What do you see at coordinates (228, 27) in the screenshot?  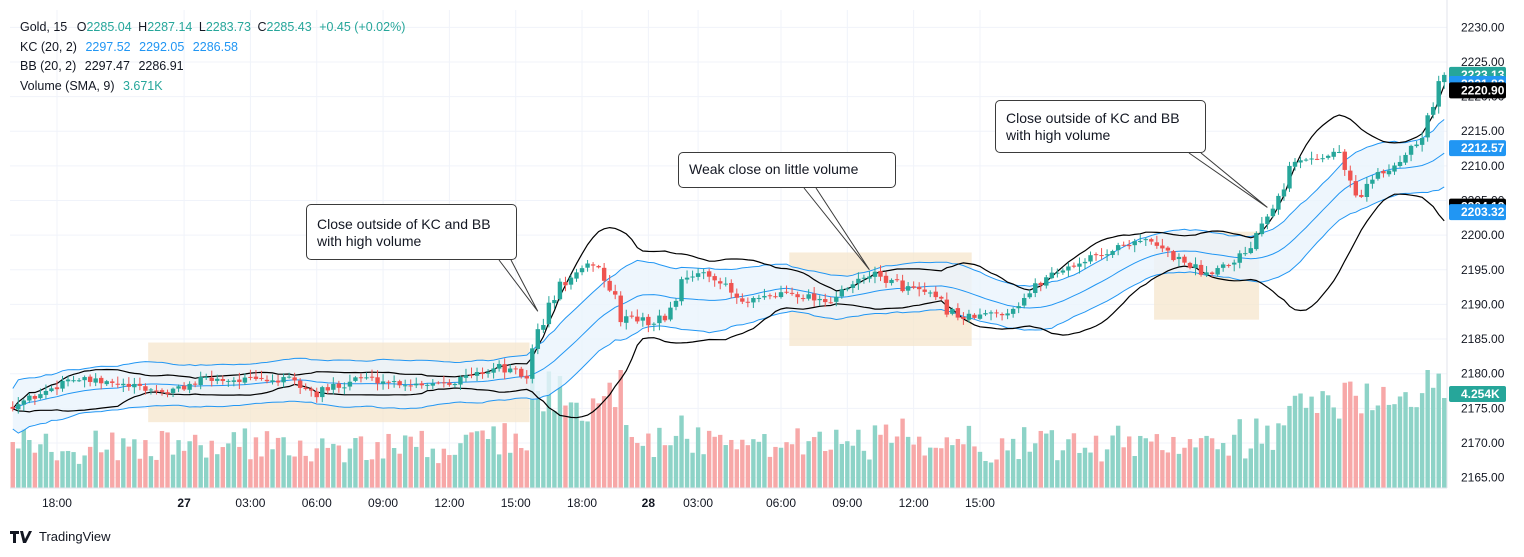 I see `legend-low-value: 2283.73` at bounding box center [228, 27].